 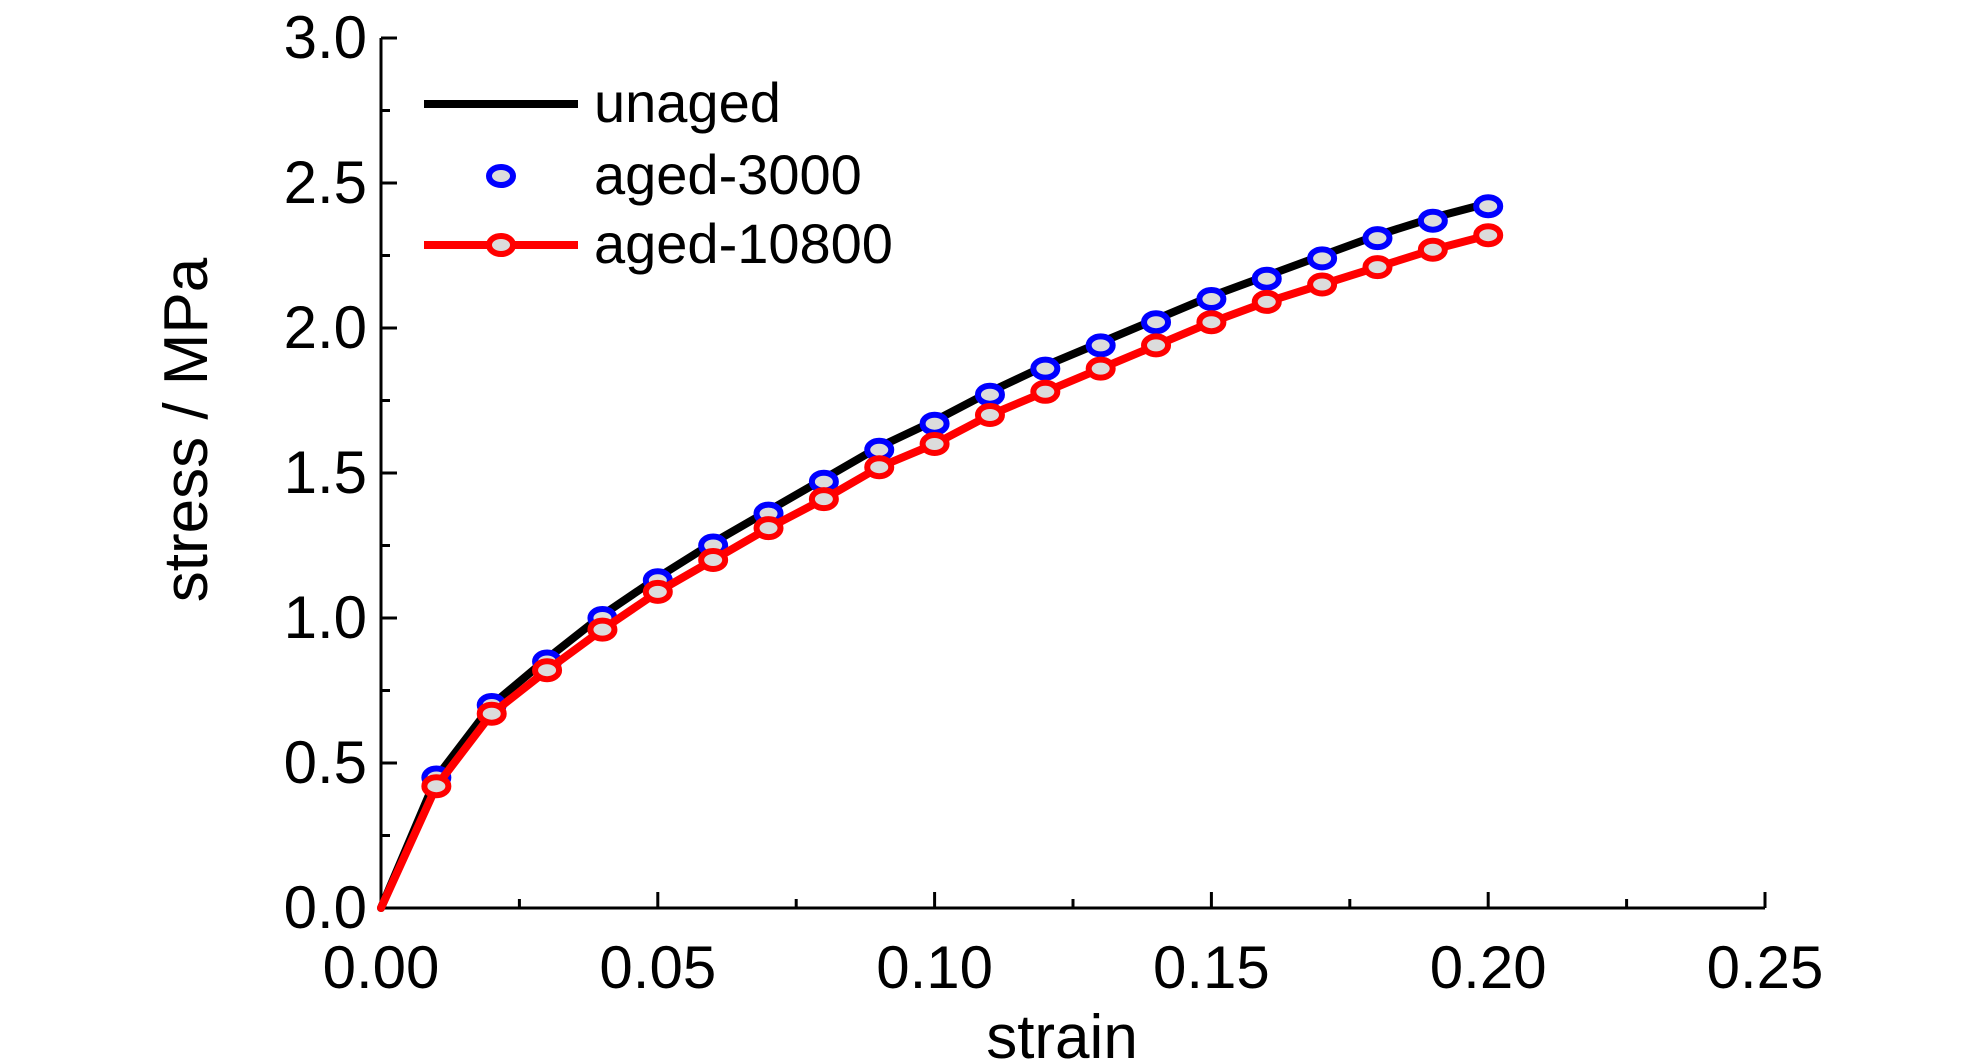 I want to click on legend-label: aged-10800, so click(x=743, y=243).